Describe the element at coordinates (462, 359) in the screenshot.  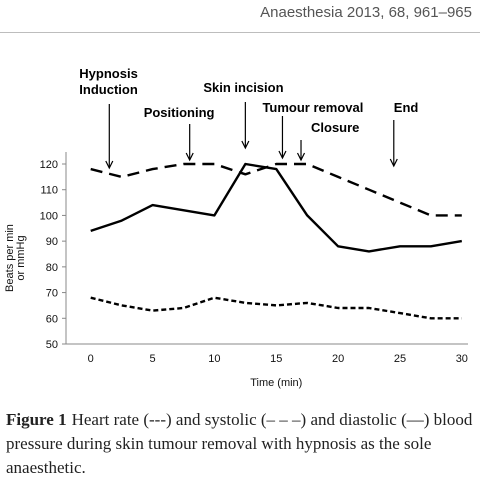
I see `x-tick-label: 30` at that location.